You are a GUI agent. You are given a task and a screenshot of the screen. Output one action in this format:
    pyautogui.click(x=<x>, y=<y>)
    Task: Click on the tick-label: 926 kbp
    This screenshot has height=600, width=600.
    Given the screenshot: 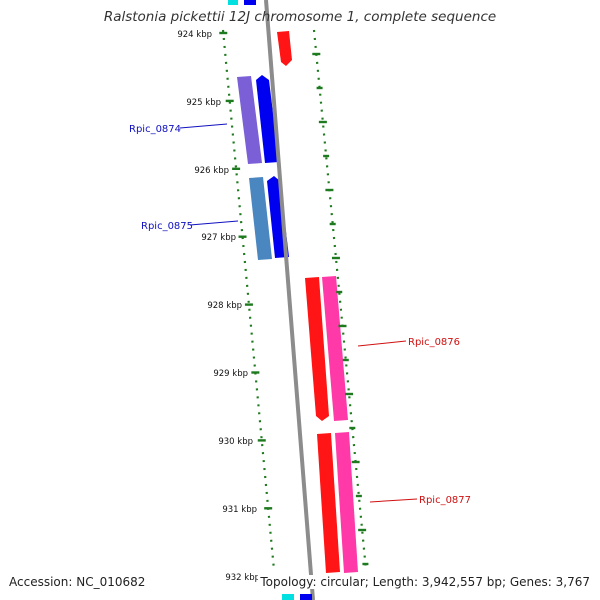 What is the action you would take?
    pyautogui.click(x=211, y=171)
    